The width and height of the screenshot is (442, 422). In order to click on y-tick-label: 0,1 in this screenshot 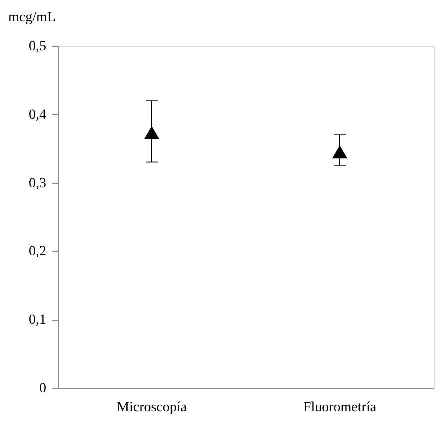, I will do `click(37, 320)`.